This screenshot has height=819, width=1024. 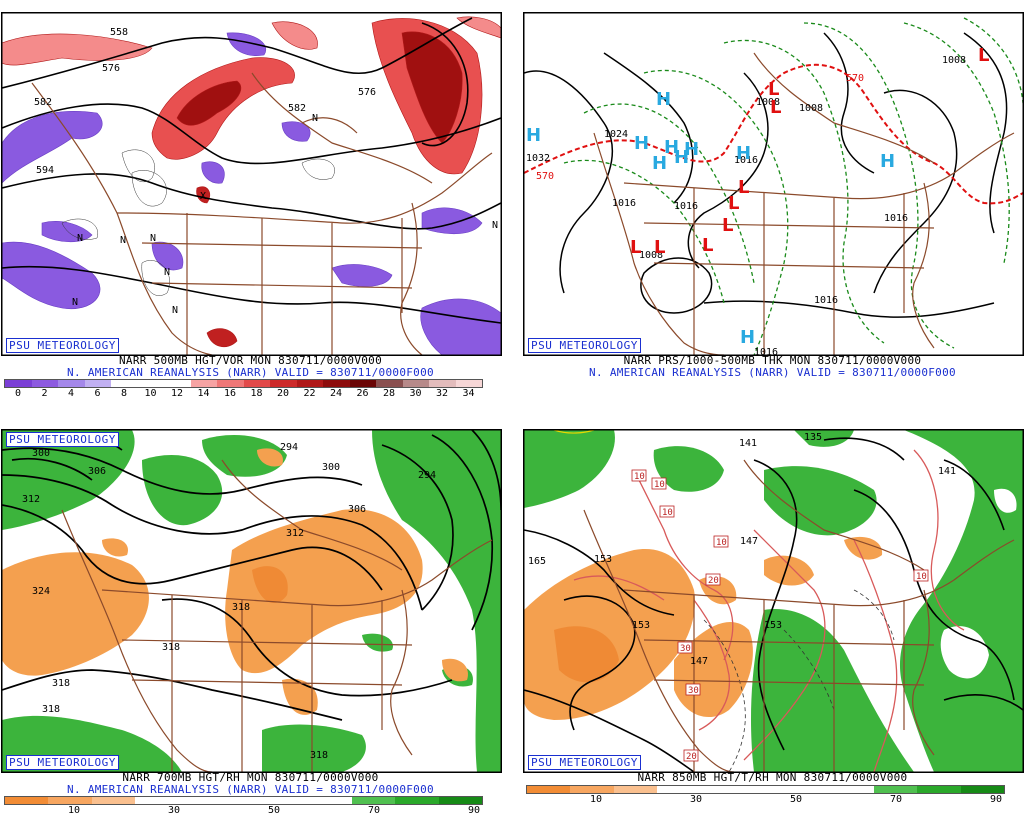 What do you see at coordinates (203, 196) in the screenshot?
I see `vort-mark-x: X` at bounding box center [203, 196].